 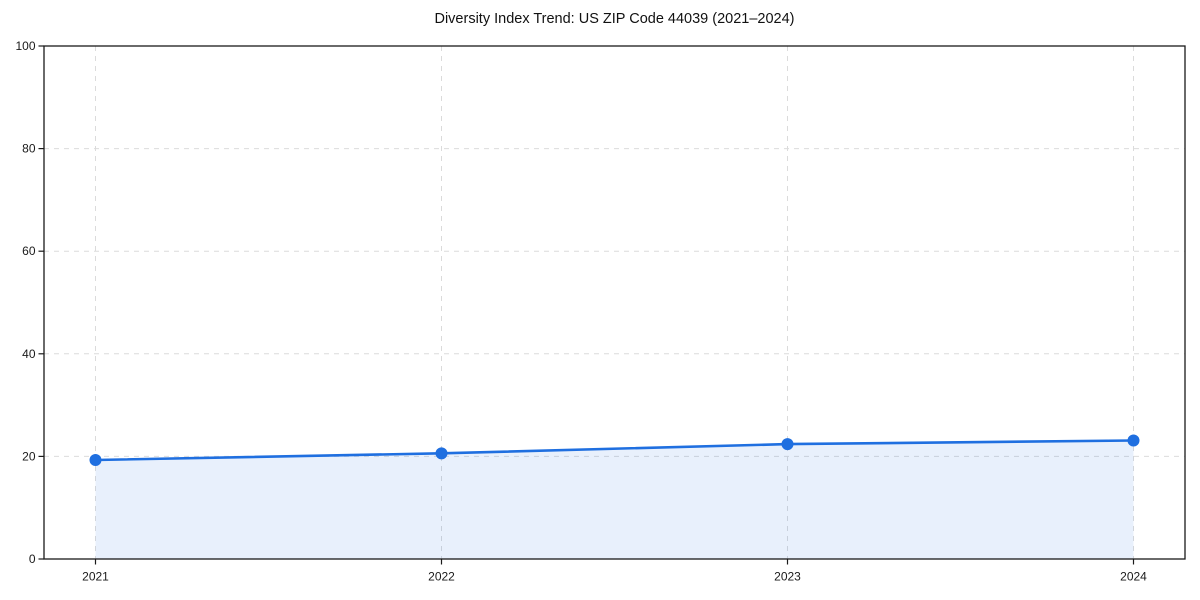 What do you see at coordinates (614, 450) in the screenshot?
I see `trend-line` at bounding box center [614, 450].